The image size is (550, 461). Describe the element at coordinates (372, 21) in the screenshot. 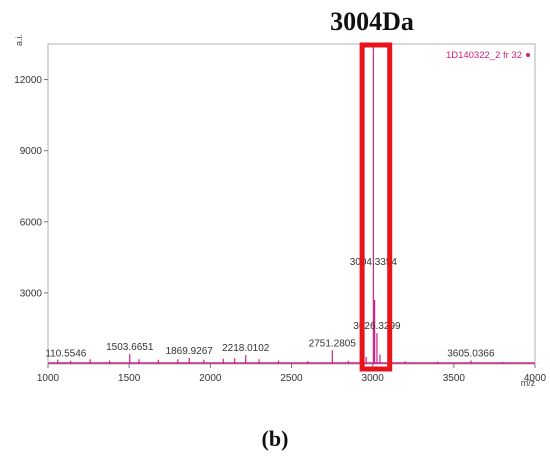

I see `chart-title: 3004Da` at that location.